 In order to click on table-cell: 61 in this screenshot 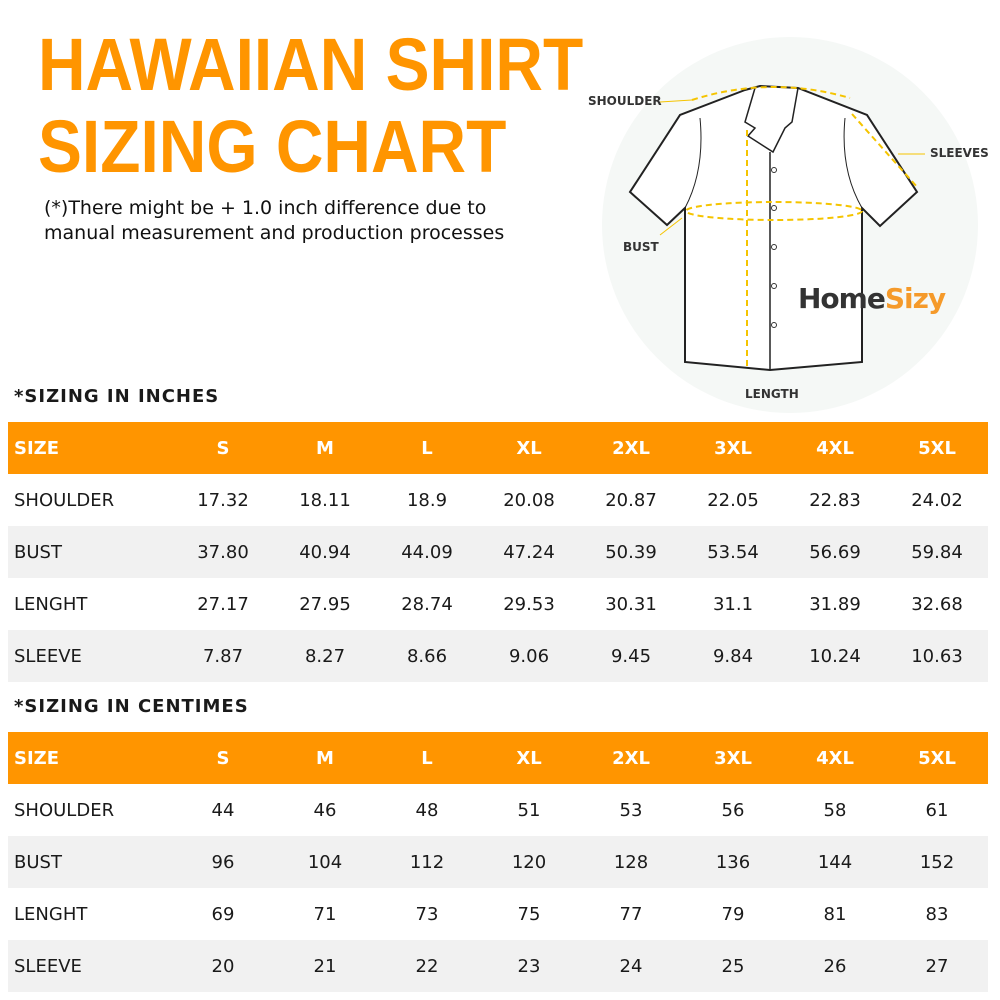, I will do `click(937, 810)`.